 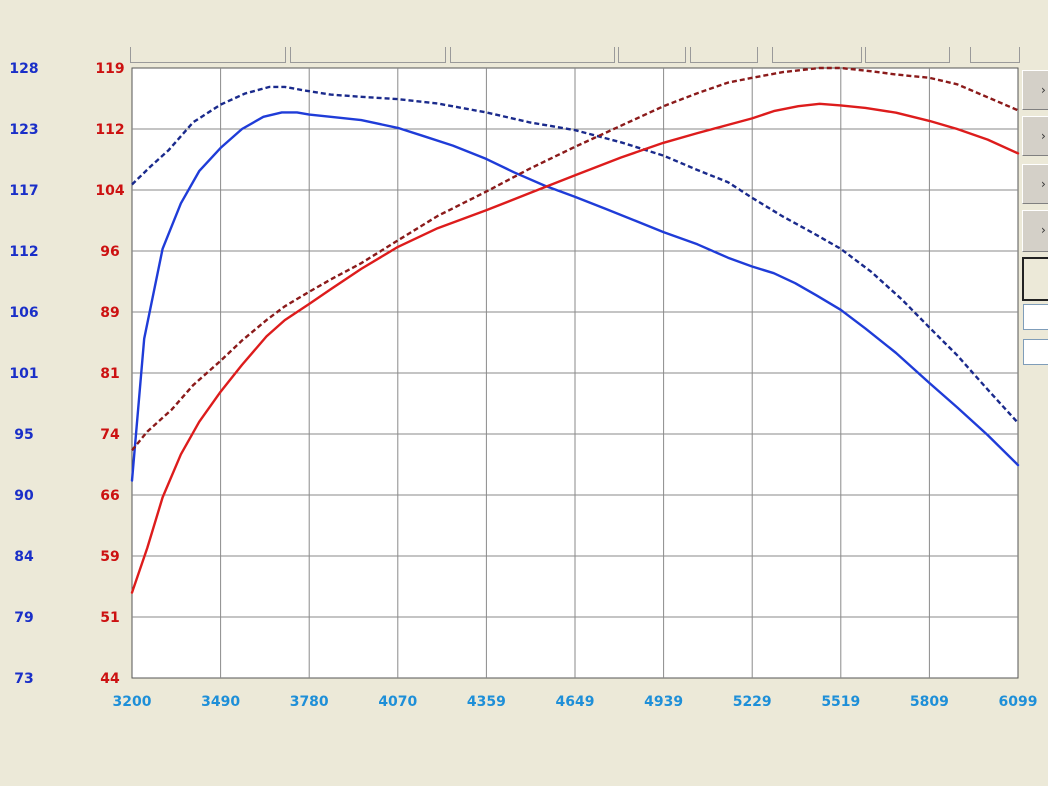 What do you see at coordinates (1035, 231) in the screenshot?
I see `side-button-4: ›` at bounding box center [1035, 231].